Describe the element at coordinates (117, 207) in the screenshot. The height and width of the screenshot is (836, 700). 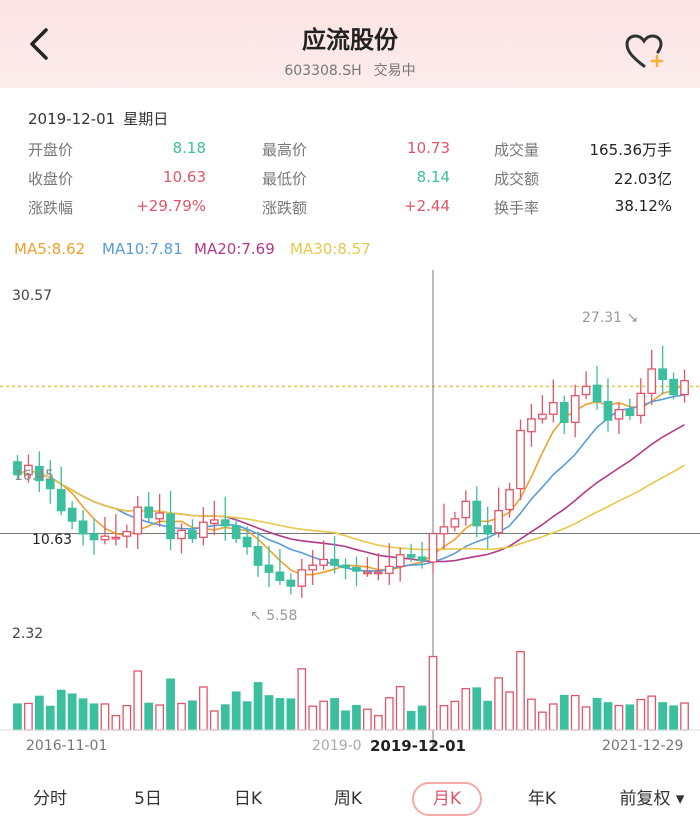
I see `stat-涨跌幅: 涨跌幅 +29.79%` at that location.